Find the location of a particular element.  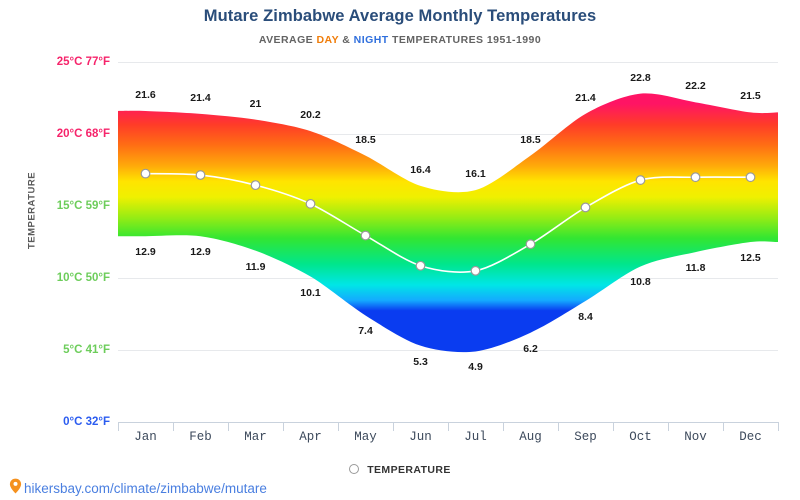

night-value-label: 5.3 is located at coordinates (420, 361).